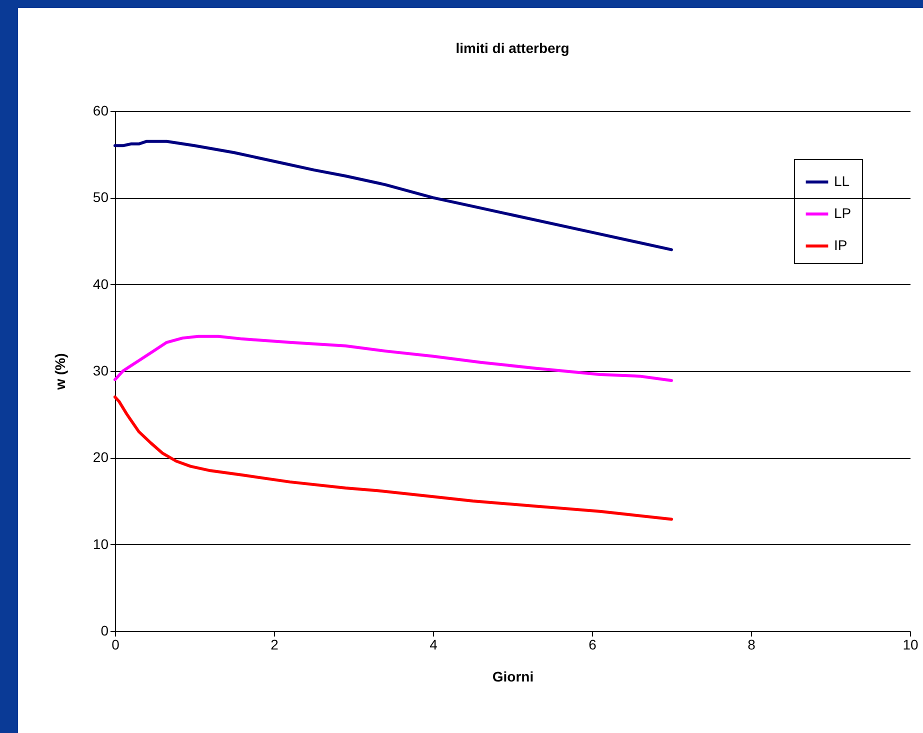 This screenshot has width=923, height=733. I want to click on x-tick-label: 8, so click(752, 644).